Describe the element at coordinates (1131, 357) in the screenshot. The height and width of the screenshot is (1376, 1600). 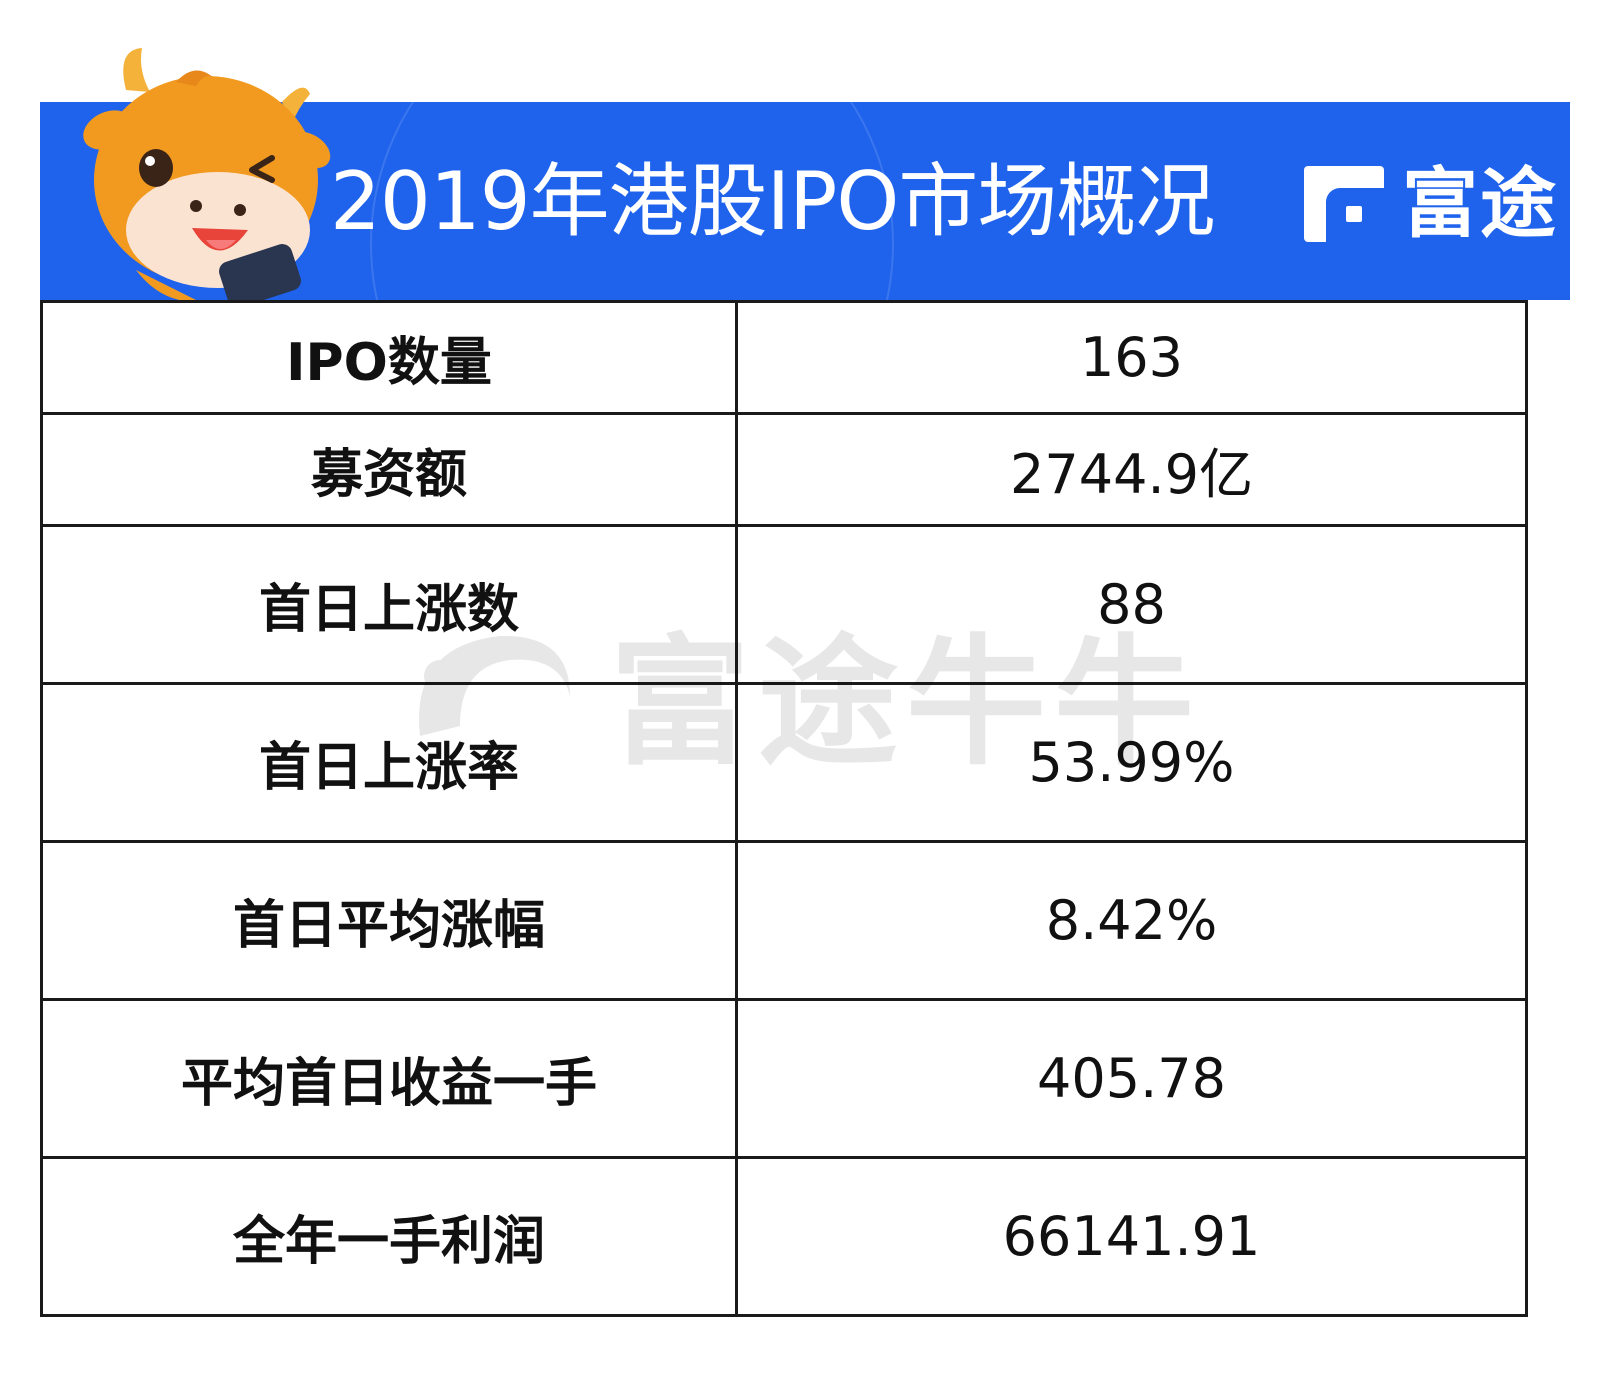
I see `row-value-ipo-count: 163` at that location.